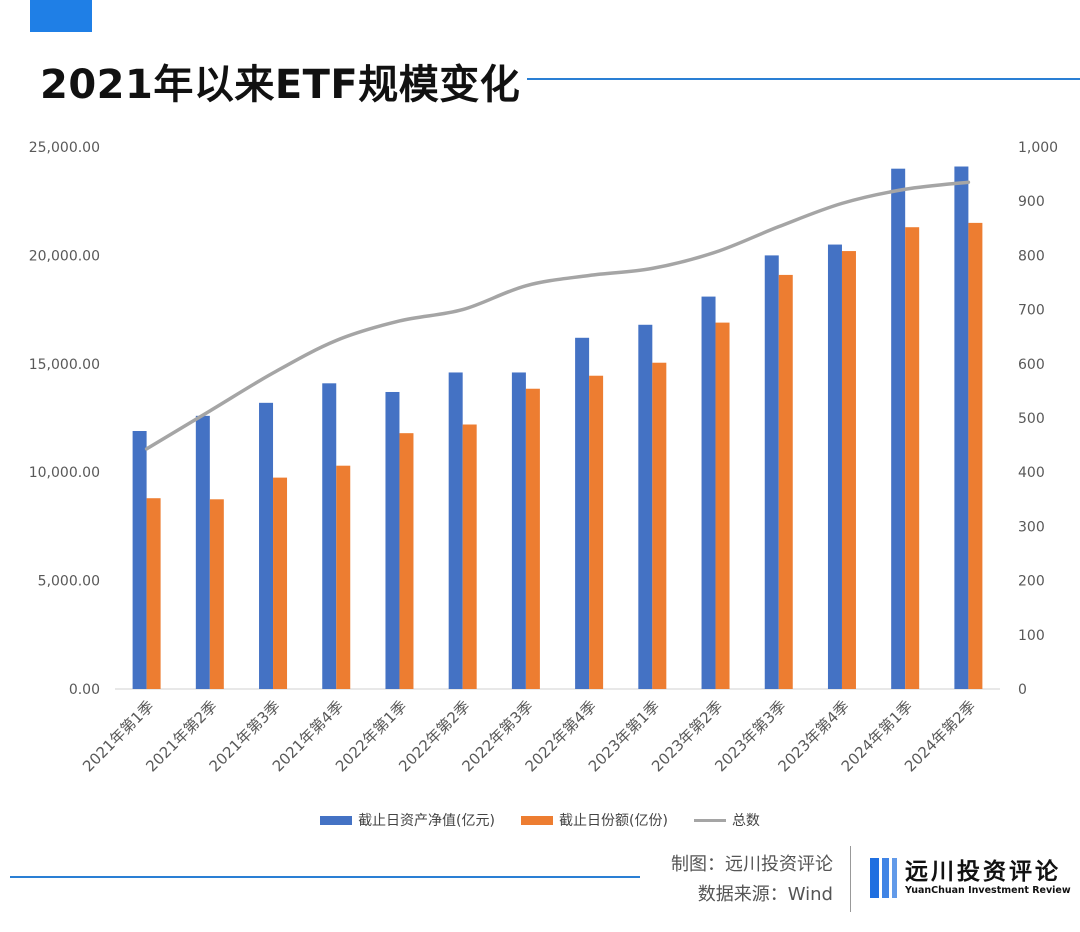 The width and height of the screenshot is (1080, 932). What do you see at coordinates (1031, 365) in the screenshot?
I see `y-right-tick-label: 600` at bounding box center [1031, 365].